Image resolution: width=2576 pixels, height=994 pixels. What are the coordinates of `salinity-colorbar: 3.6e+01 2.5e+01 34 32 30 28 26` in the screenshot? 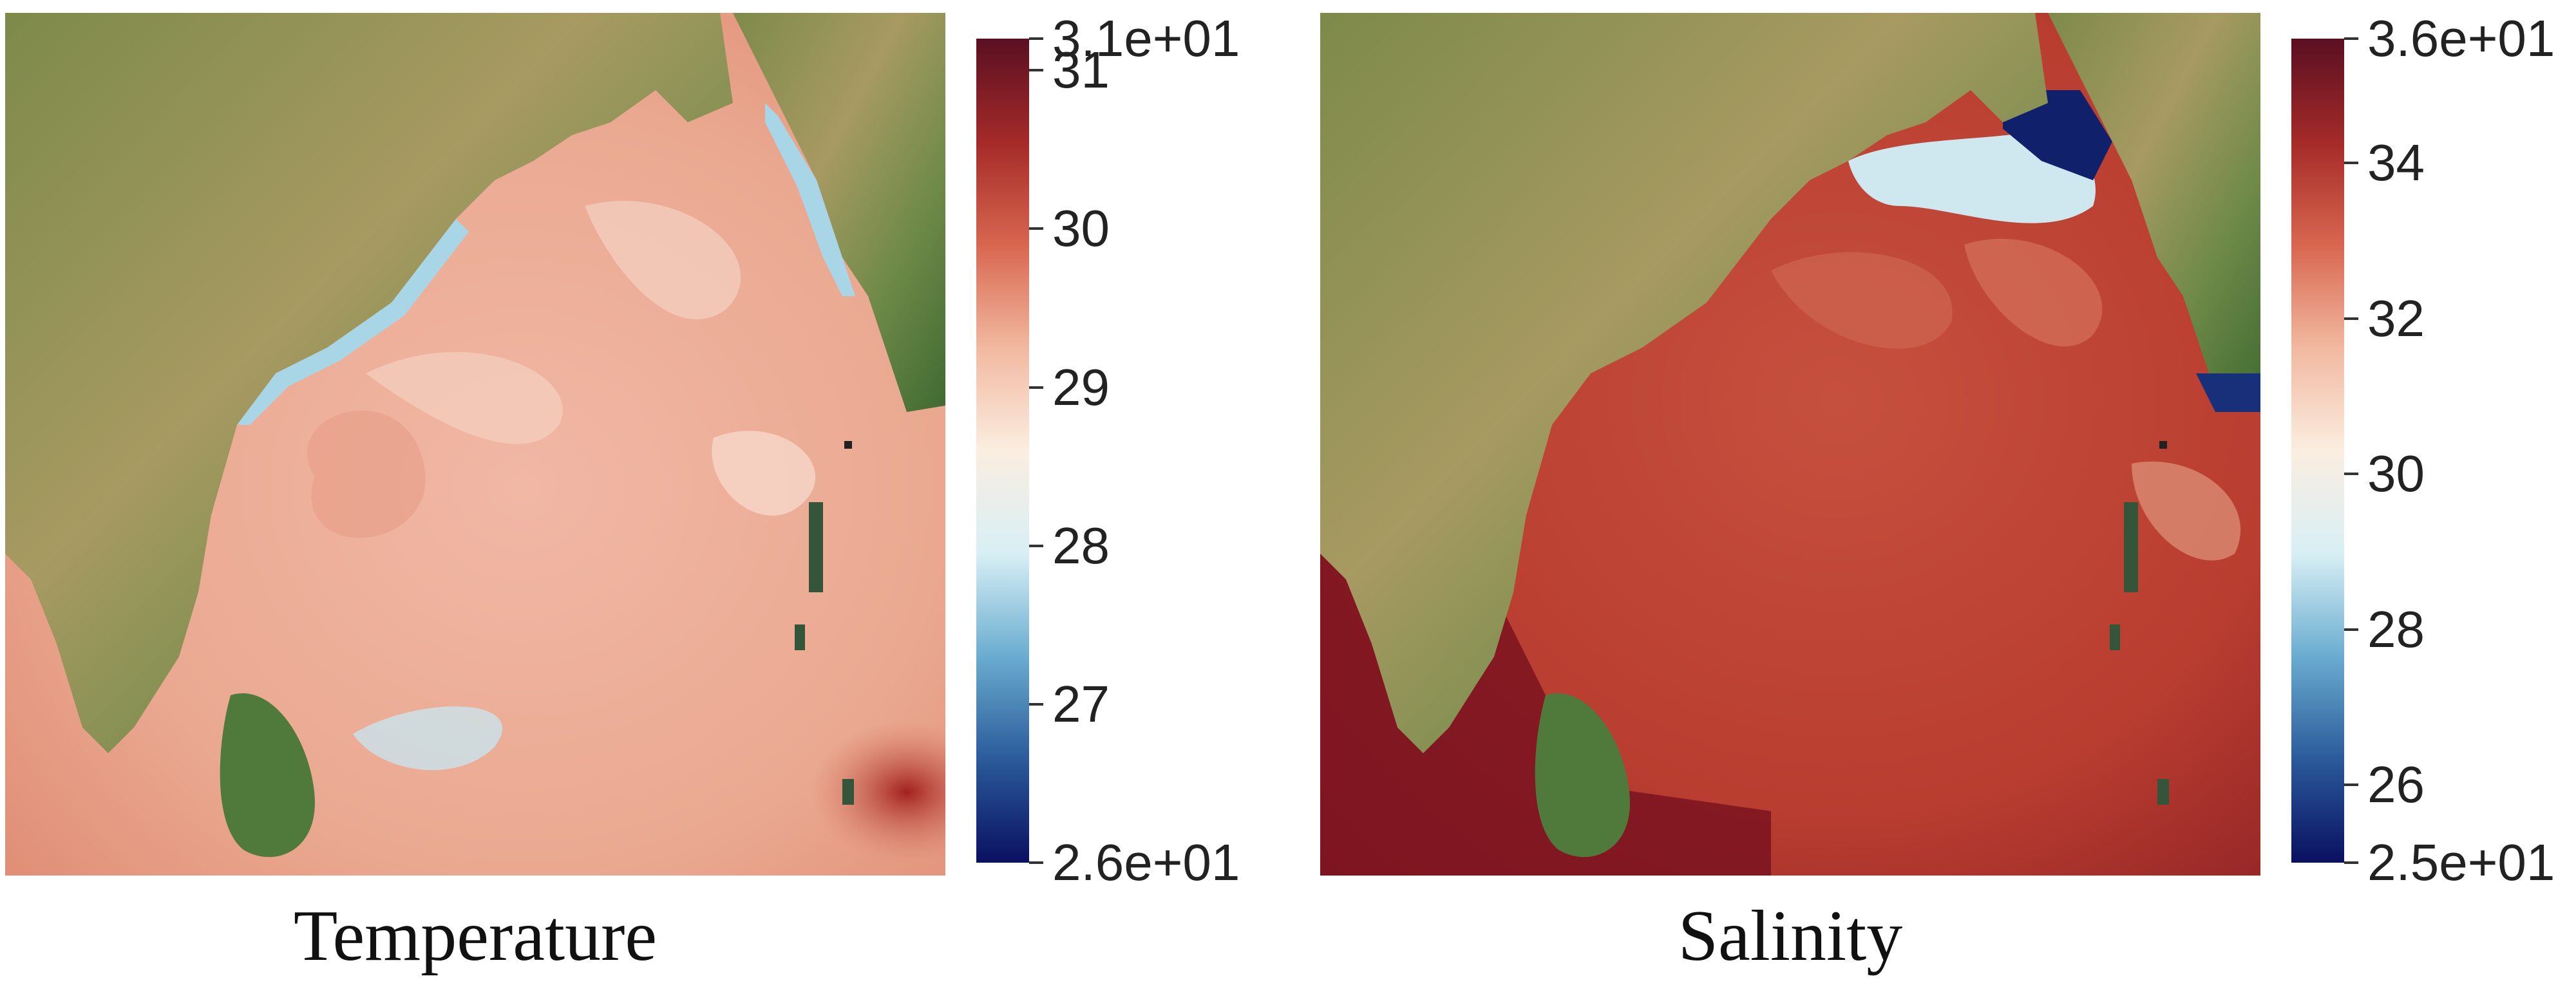 It's located at (2423, 450).